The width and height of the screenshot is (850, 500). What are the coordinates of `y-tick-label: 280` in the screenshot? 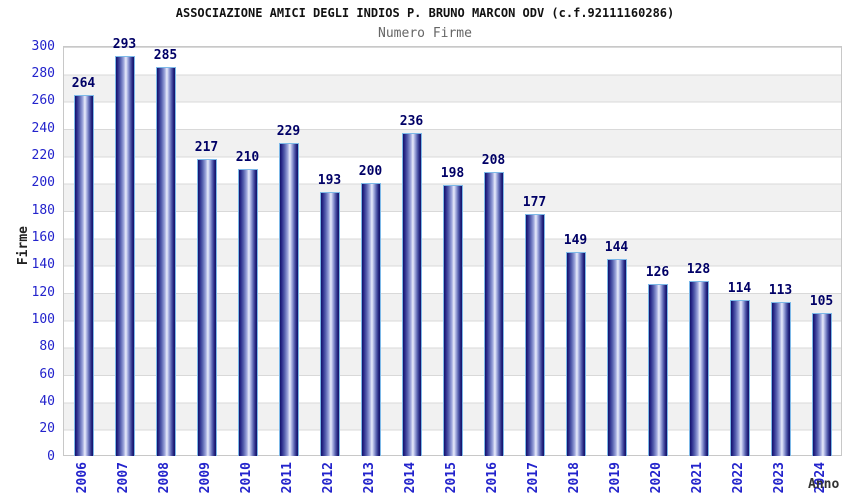 It's located at (43, 73).